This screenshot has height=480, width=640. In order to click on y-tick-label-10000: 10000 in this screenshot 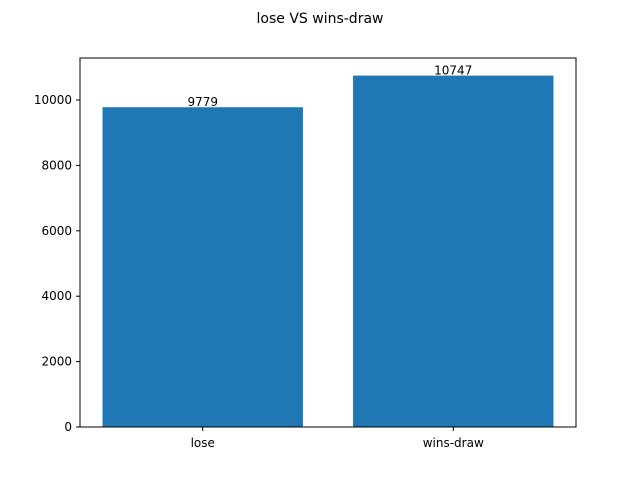, I will do `click(53, 100)`.